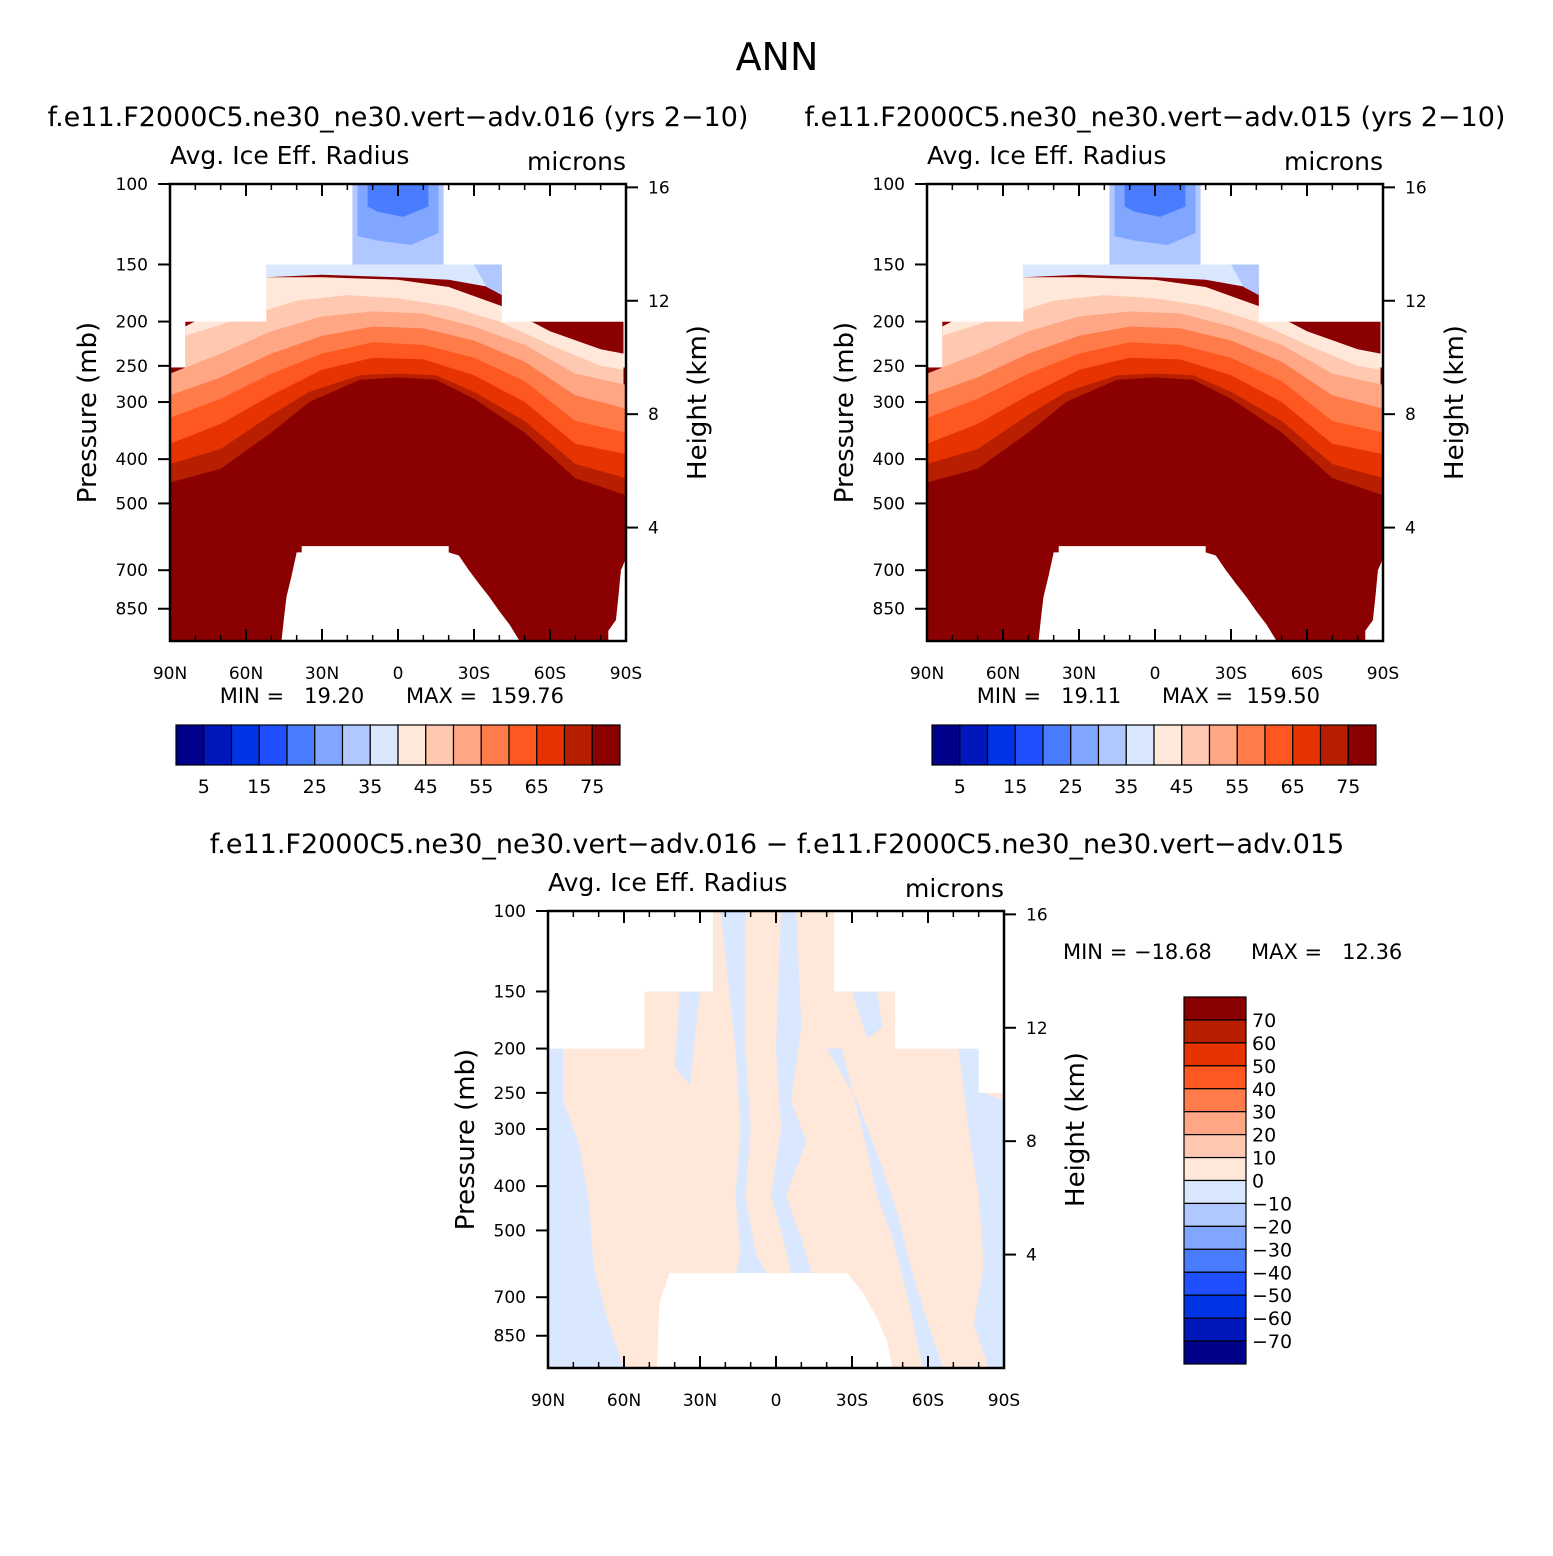 The image size is (1553, 1556). What do you see at coordinates (845, 412) in the screenshot?
I see `y-axis-label: Pressure (mb)` at bounding box center [845, 412].